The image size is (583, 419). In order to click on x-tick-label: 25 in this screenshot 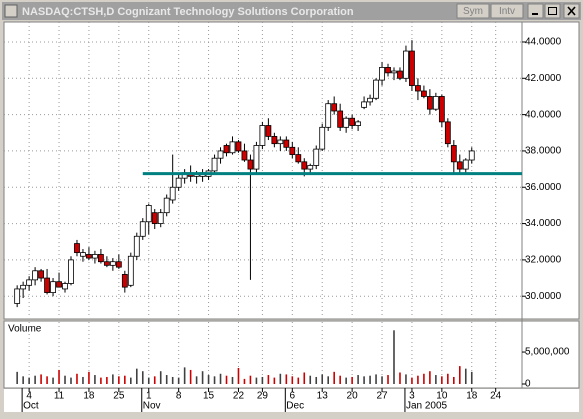, I will do `click(119, 396)`.